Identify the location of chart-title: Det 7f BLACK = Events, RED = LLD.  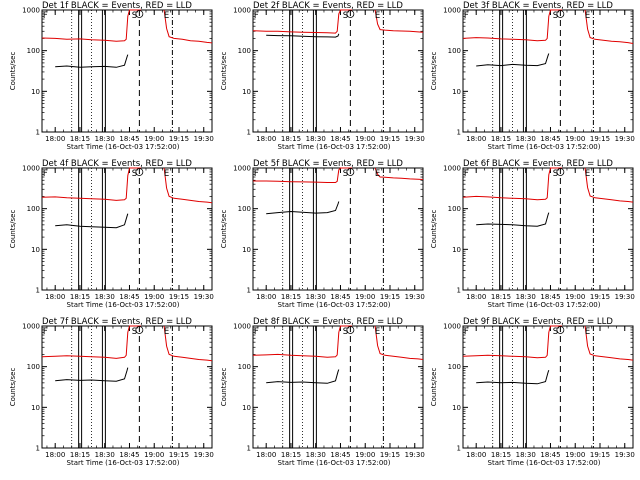
(117, 322).